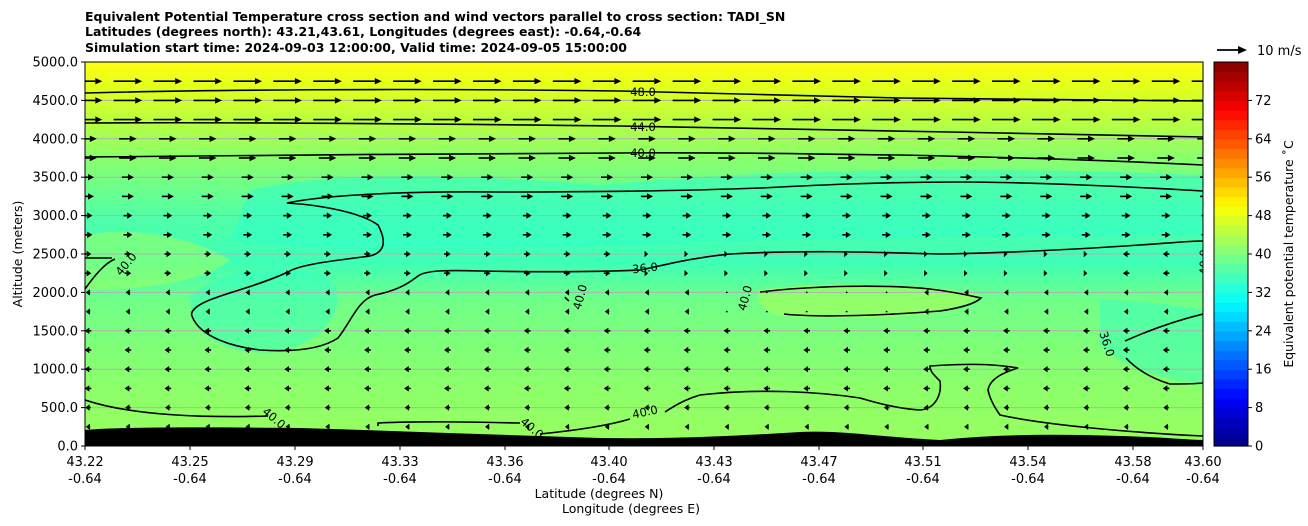 The image size is (1308, 526). Describe the element at coordinates (67, 447) in the screenshot. I see `y-tick-label: 0.0` at that location.